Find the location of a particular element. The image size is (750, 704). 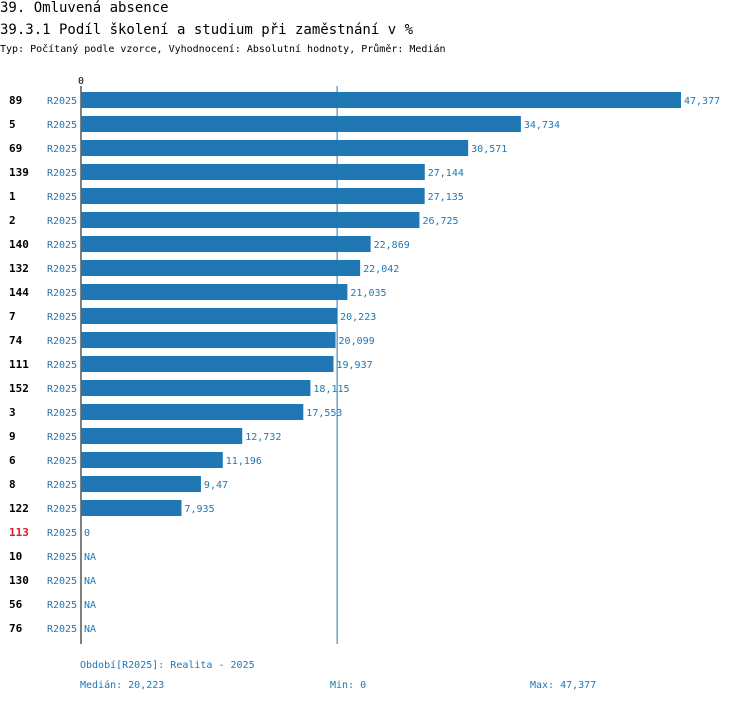

value-label: 19,937 is located at coordinates (354, 365).